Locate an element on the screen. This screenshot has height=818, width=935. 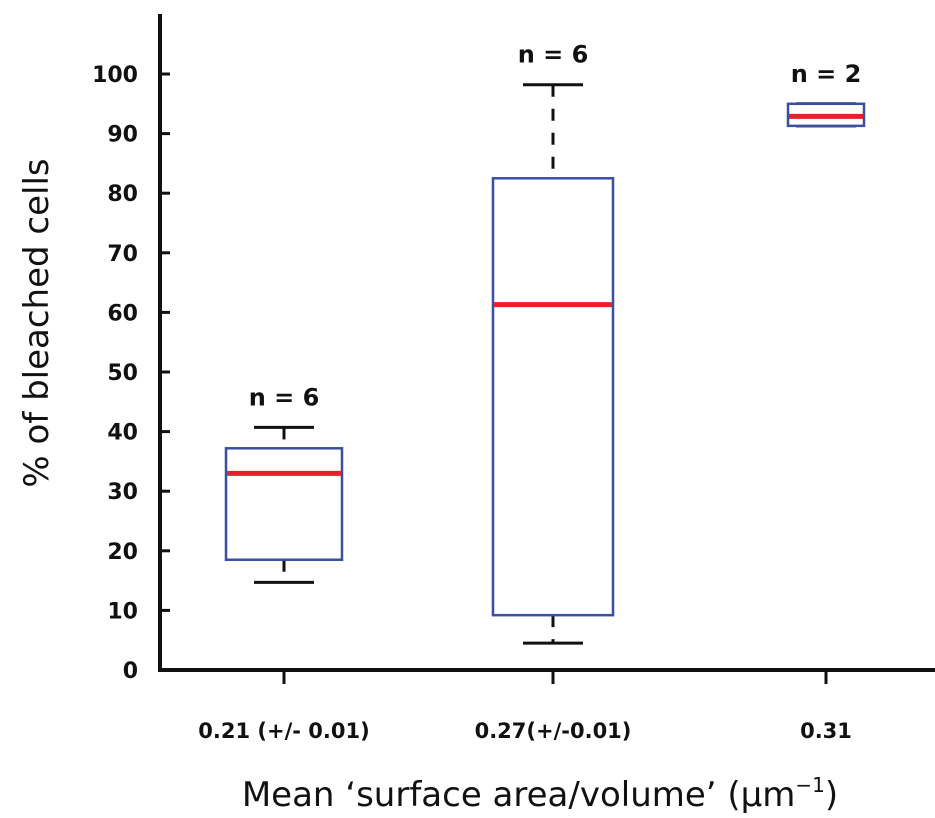
y-tick-label: 70 is located at coordinates (122, 254).